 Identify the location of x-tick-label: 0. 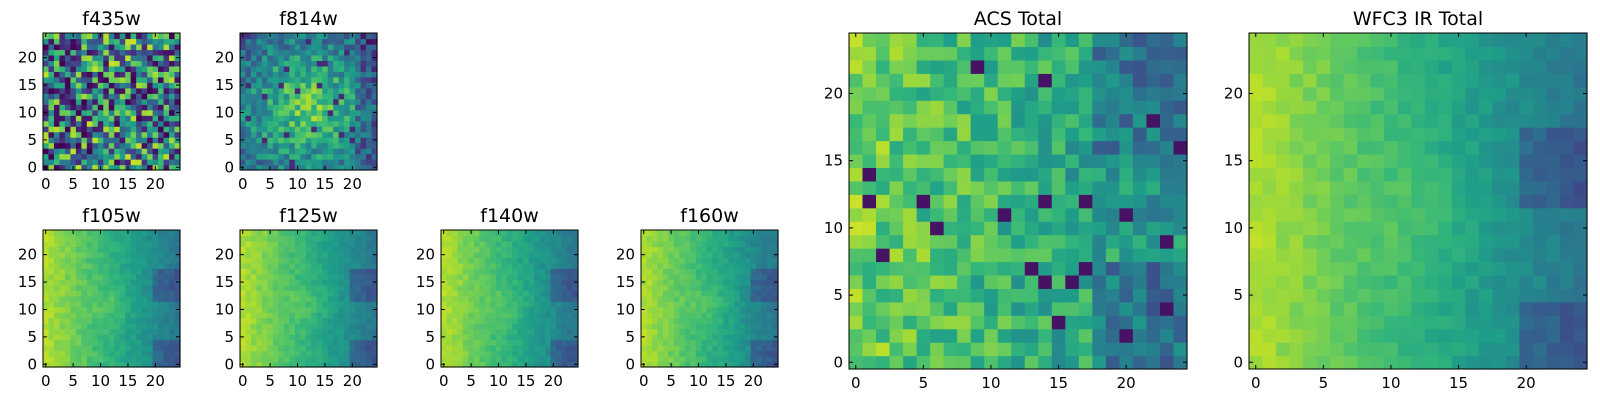
(46, 381).